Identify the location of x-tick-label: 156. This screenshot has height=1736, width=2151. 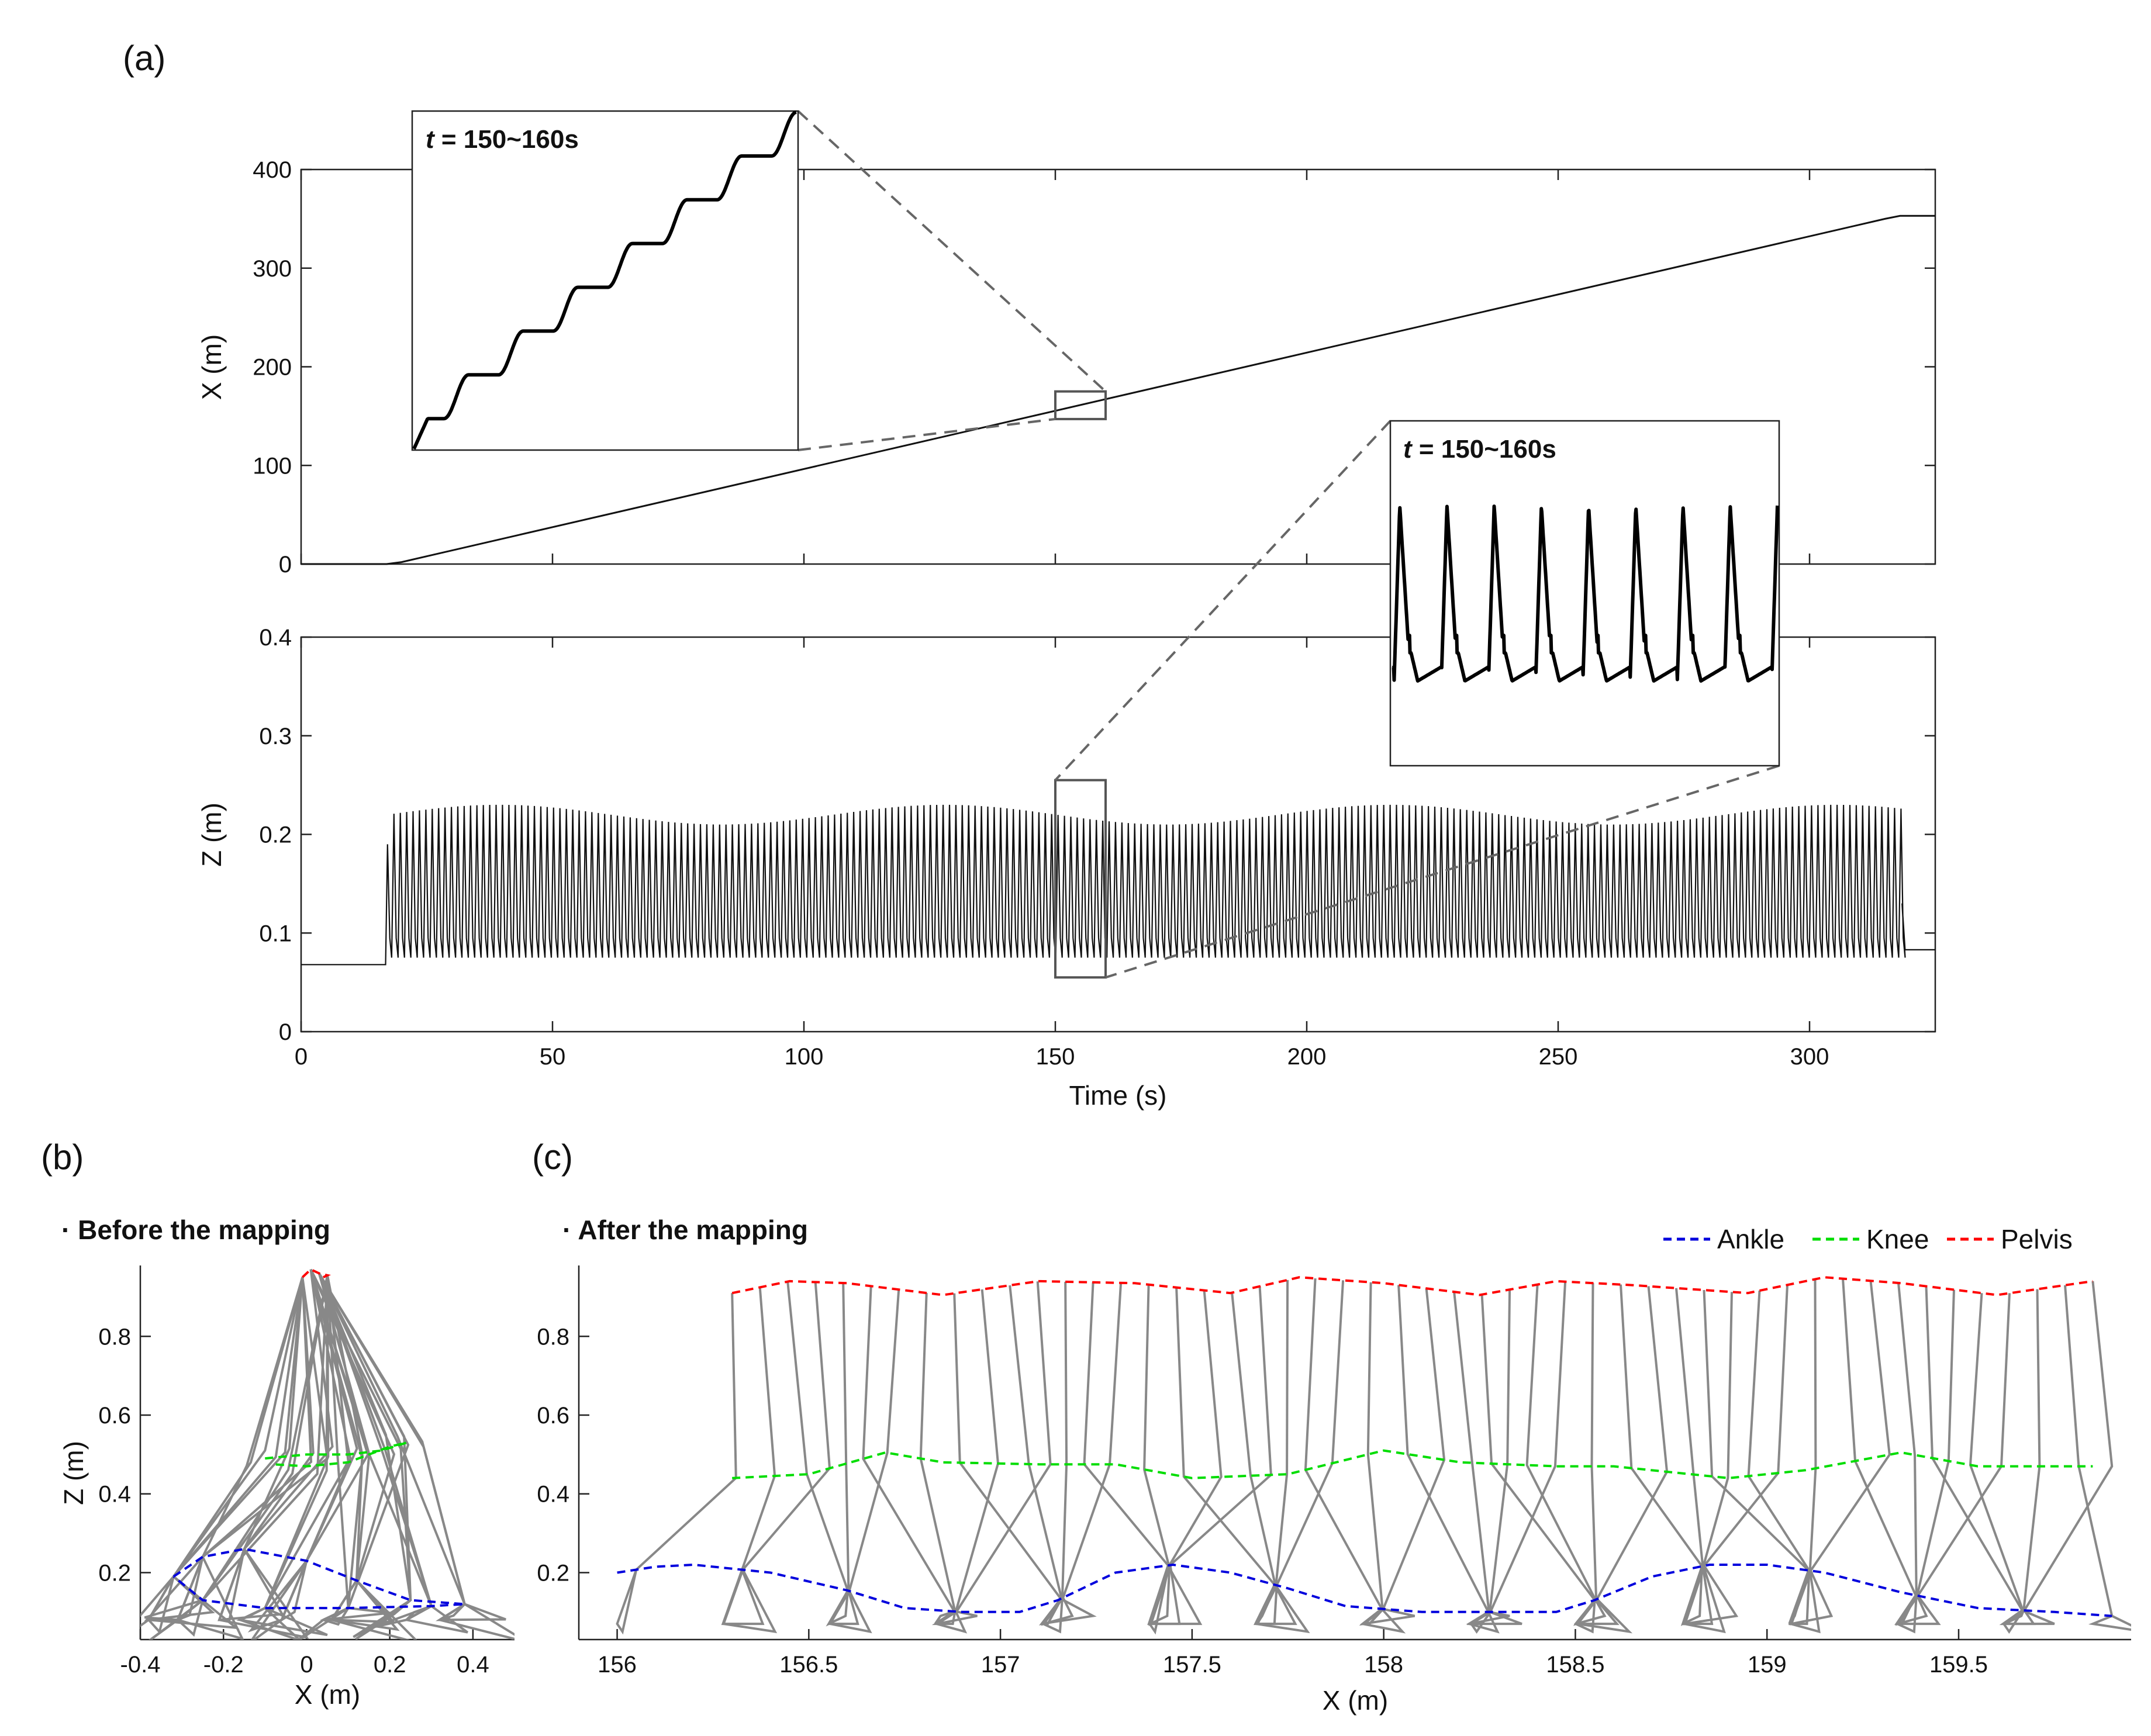
(617, 1665).